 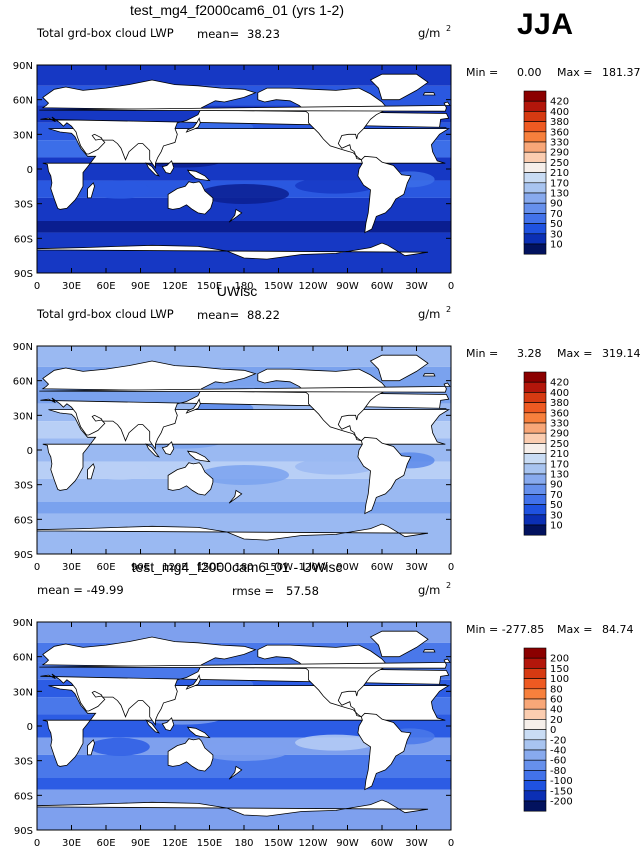 I want to click on max-value: 319.14, so click(x=621, y=353).